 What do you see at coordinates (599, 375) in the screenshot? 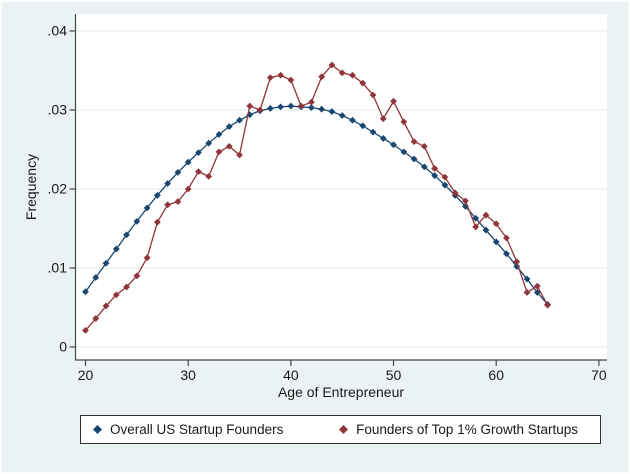
I see `x-tick-label: 70` at bounding box center [599, 375].